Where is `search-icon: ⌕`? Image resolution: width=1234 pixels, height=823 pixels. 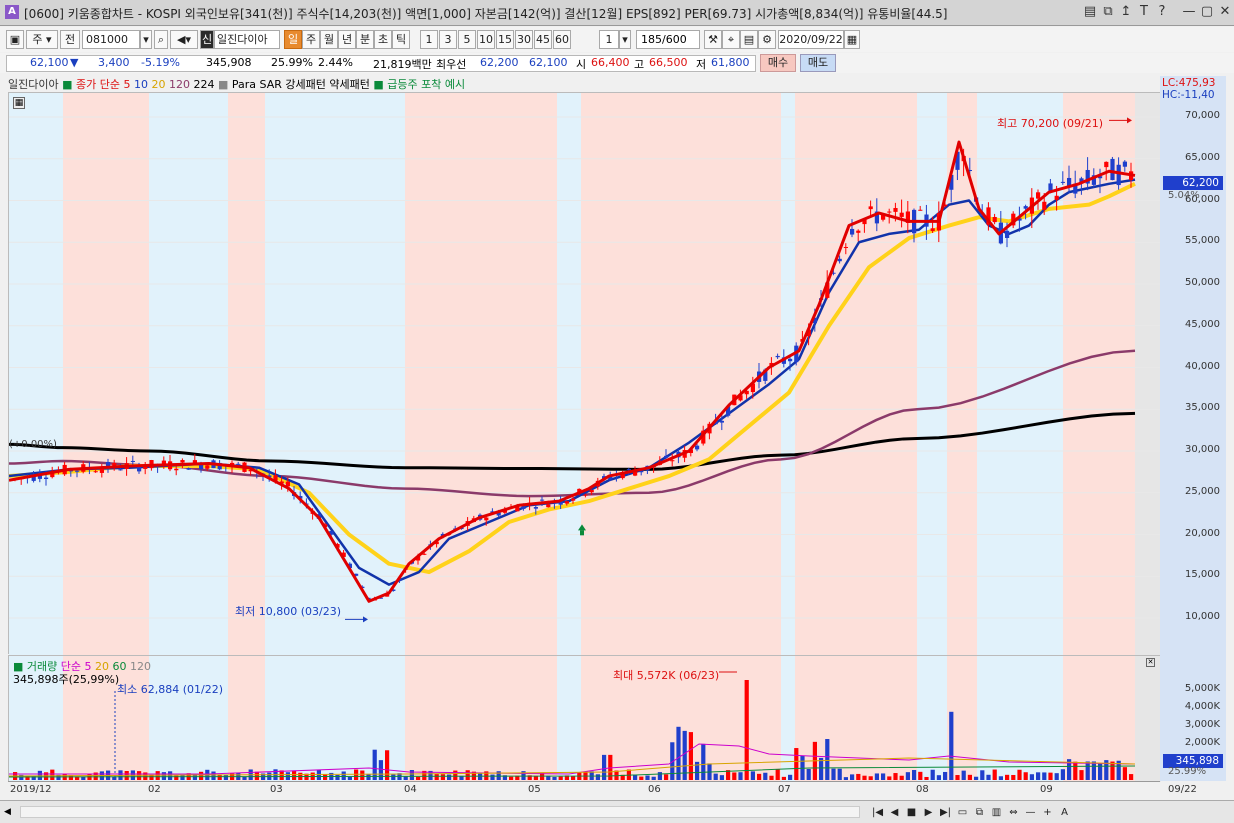
search-icon: ⌕ is located at coordinates (161, 39).